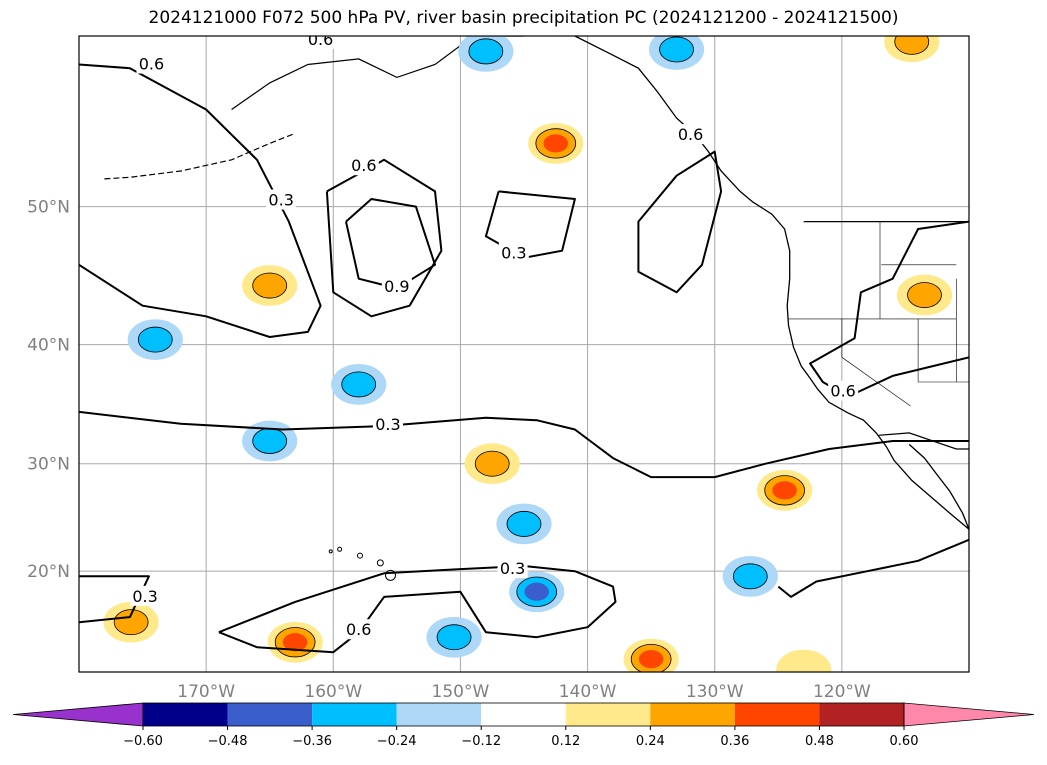 Image resolution: width=1047 pixels, height=765 pixels. Describe the element at coordinates (48, 465) in the screenshot. I see `lat-tick-label: 30°N` at that location.